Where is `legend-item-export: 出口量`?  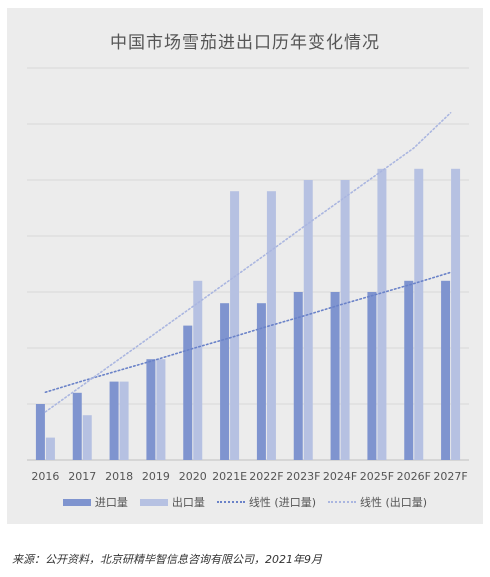
legend-item-export: 出口量 is located at coordinates (172, 502).